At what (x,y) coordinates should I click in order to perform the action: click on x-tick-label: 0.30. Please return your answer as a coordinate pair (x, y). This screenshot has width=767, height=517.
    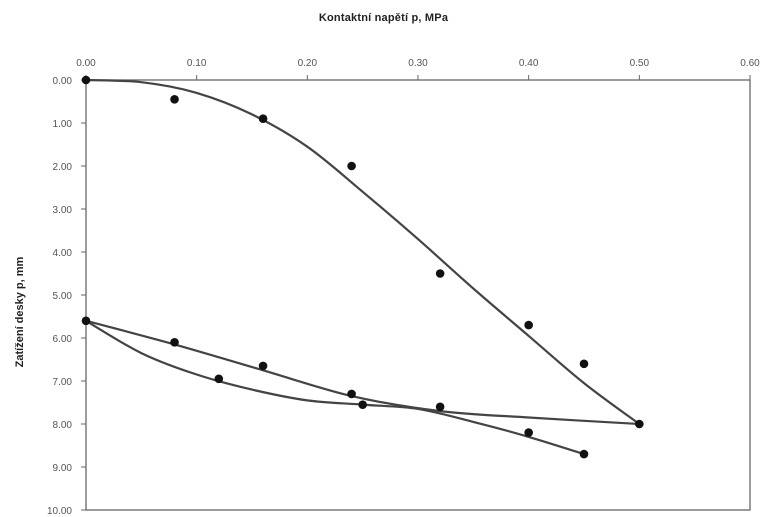
    Looking at the image, I should click on (418, 63).